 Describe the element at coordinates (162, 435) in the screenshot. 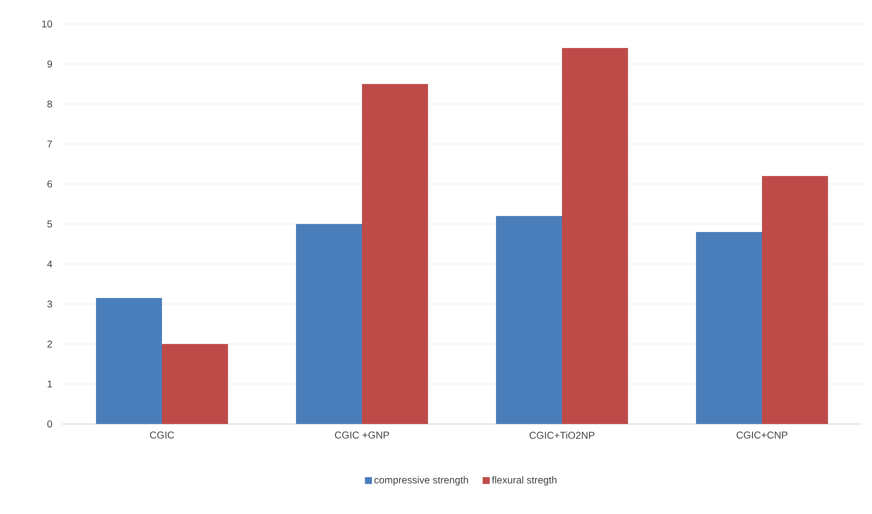

I see `x-tick-label: CGIC` at that location.